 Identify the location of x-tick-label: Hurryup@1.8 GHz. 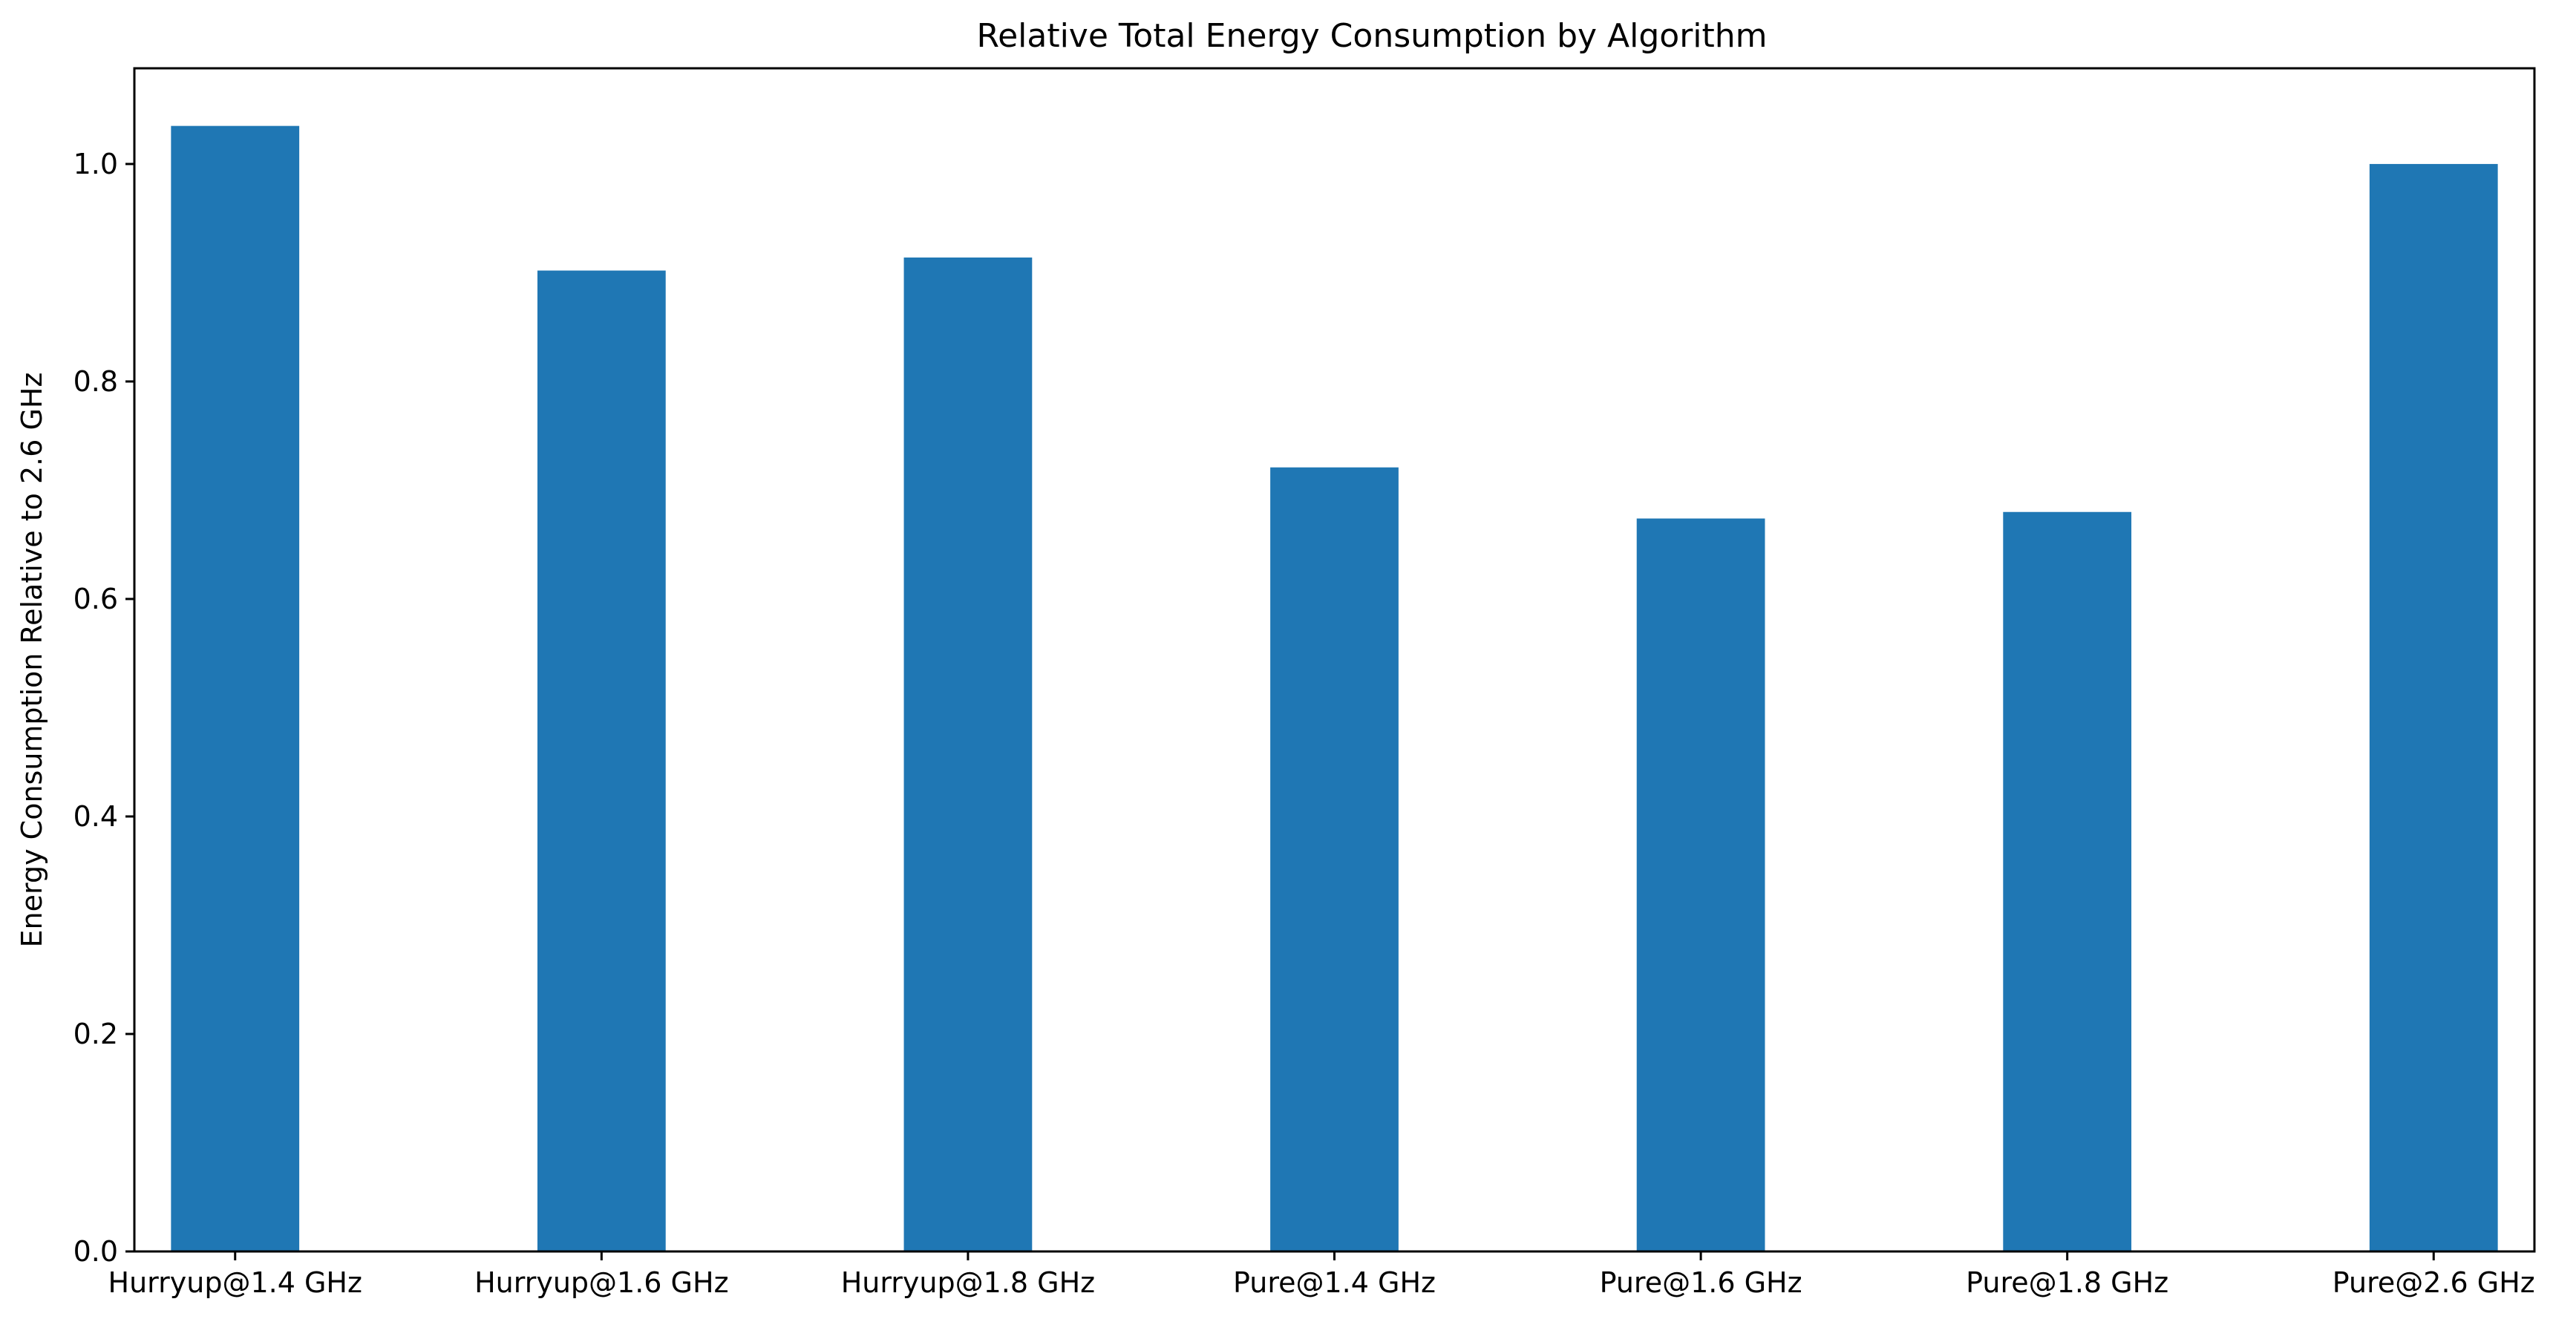
(968, 1282).